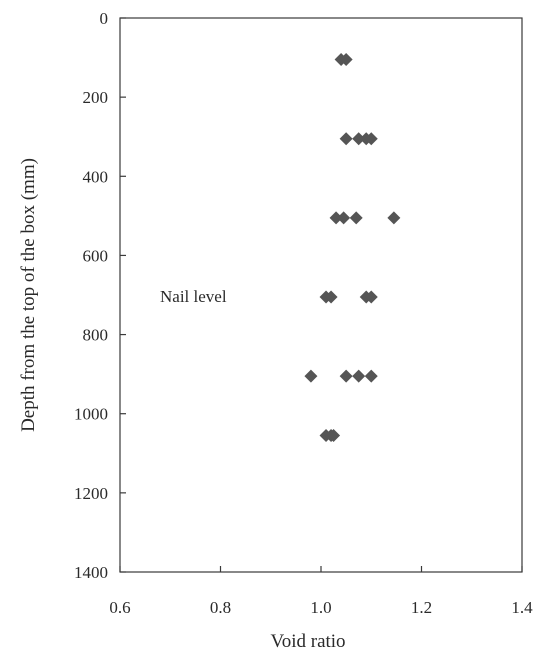 The height and width of the screenshot is (655, 543). What do you see at coordinates (91, 572) in the screenshot?
I see `y-tick-label: 1400` at bounding box center [91, 572].